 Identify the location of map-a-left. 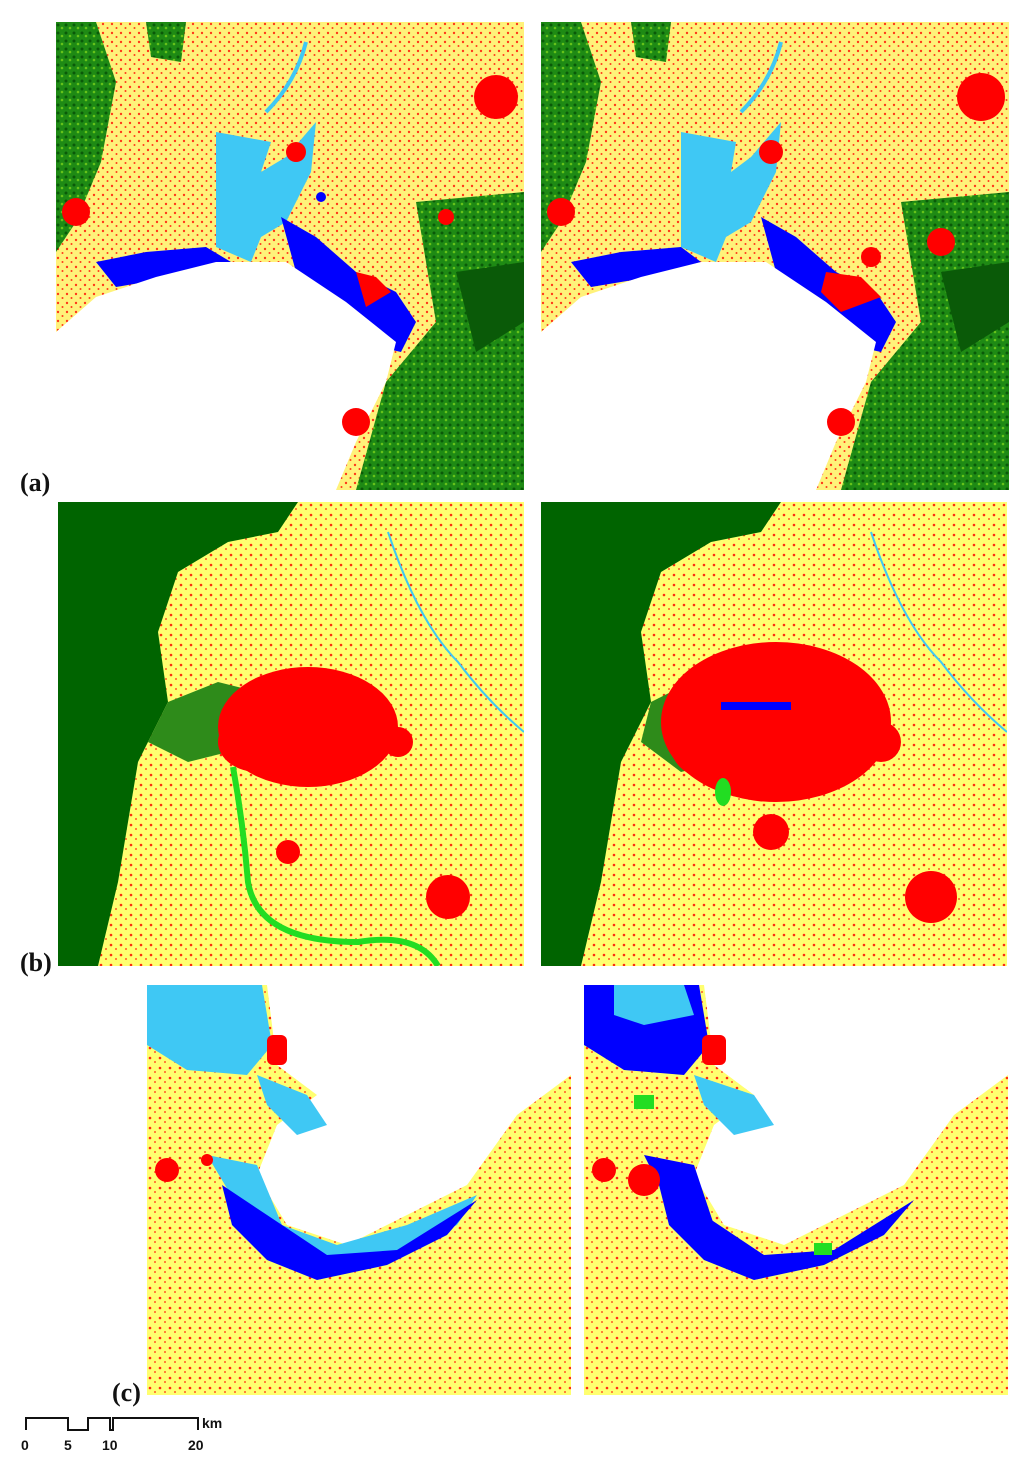
(290, 256).